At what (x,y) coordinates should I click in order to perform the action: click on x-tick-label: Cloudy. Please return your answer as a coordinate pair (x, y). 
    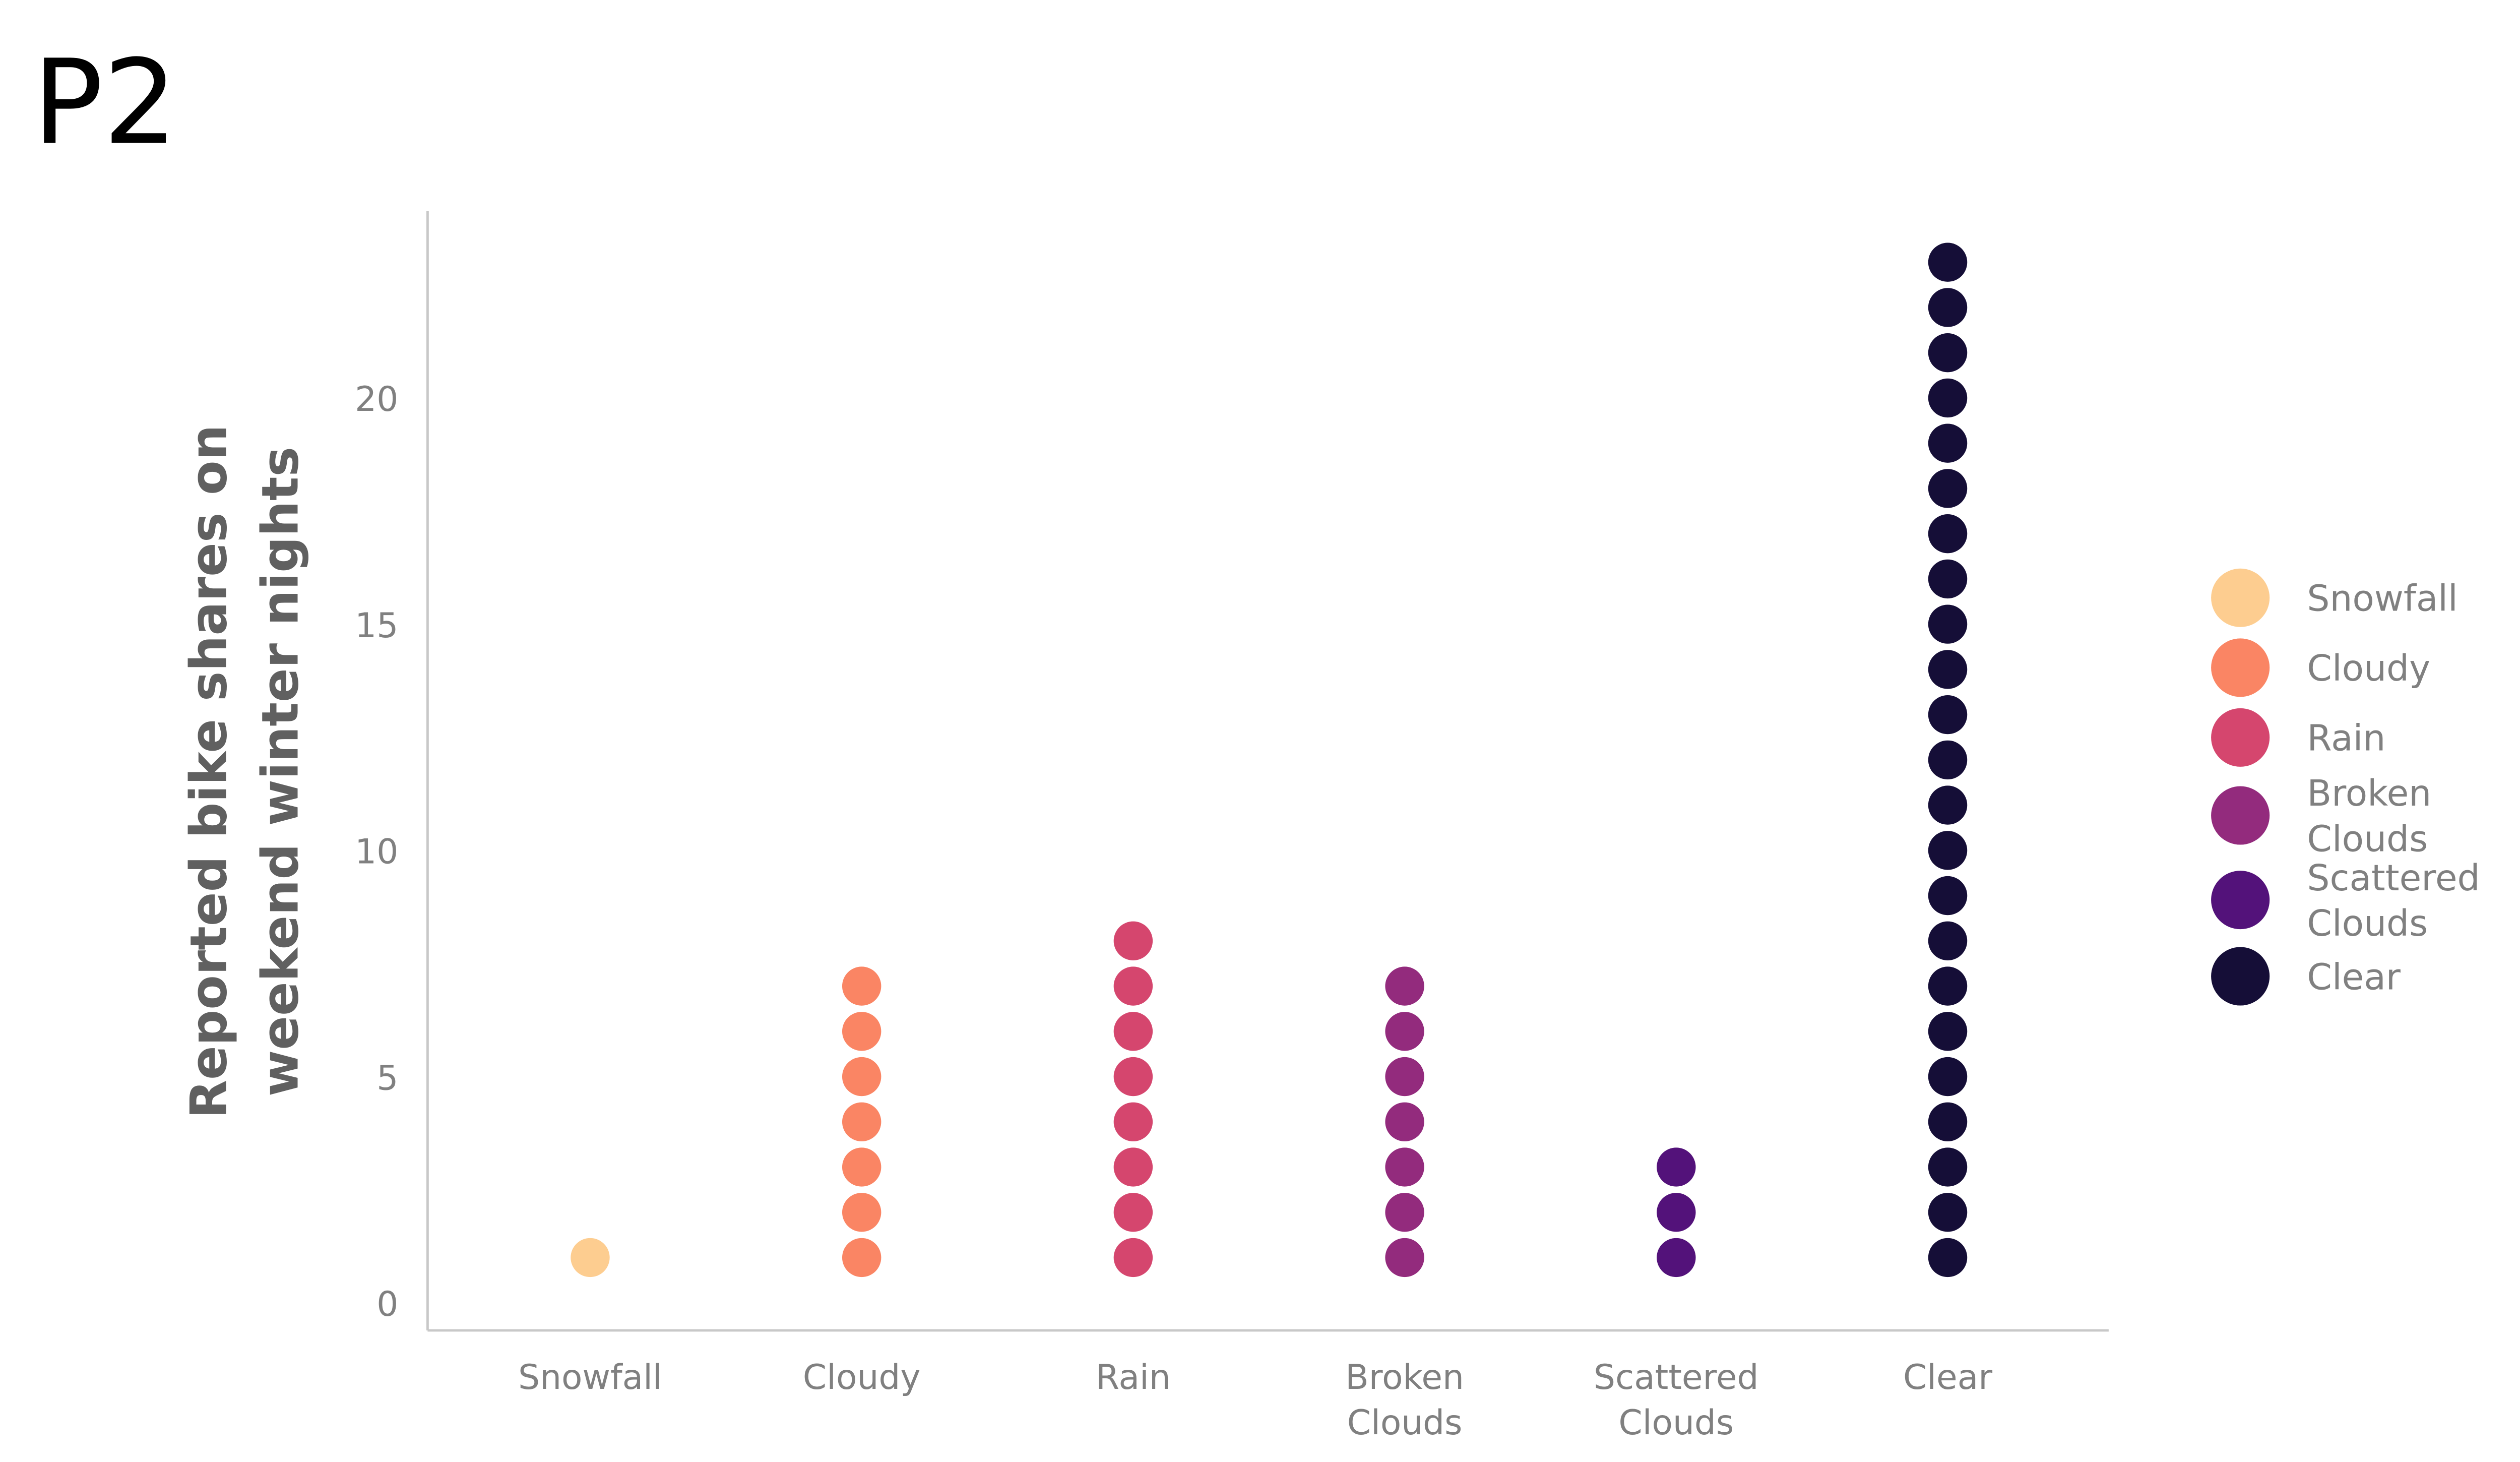
    Looking at the image, I should click on (862, 1377).